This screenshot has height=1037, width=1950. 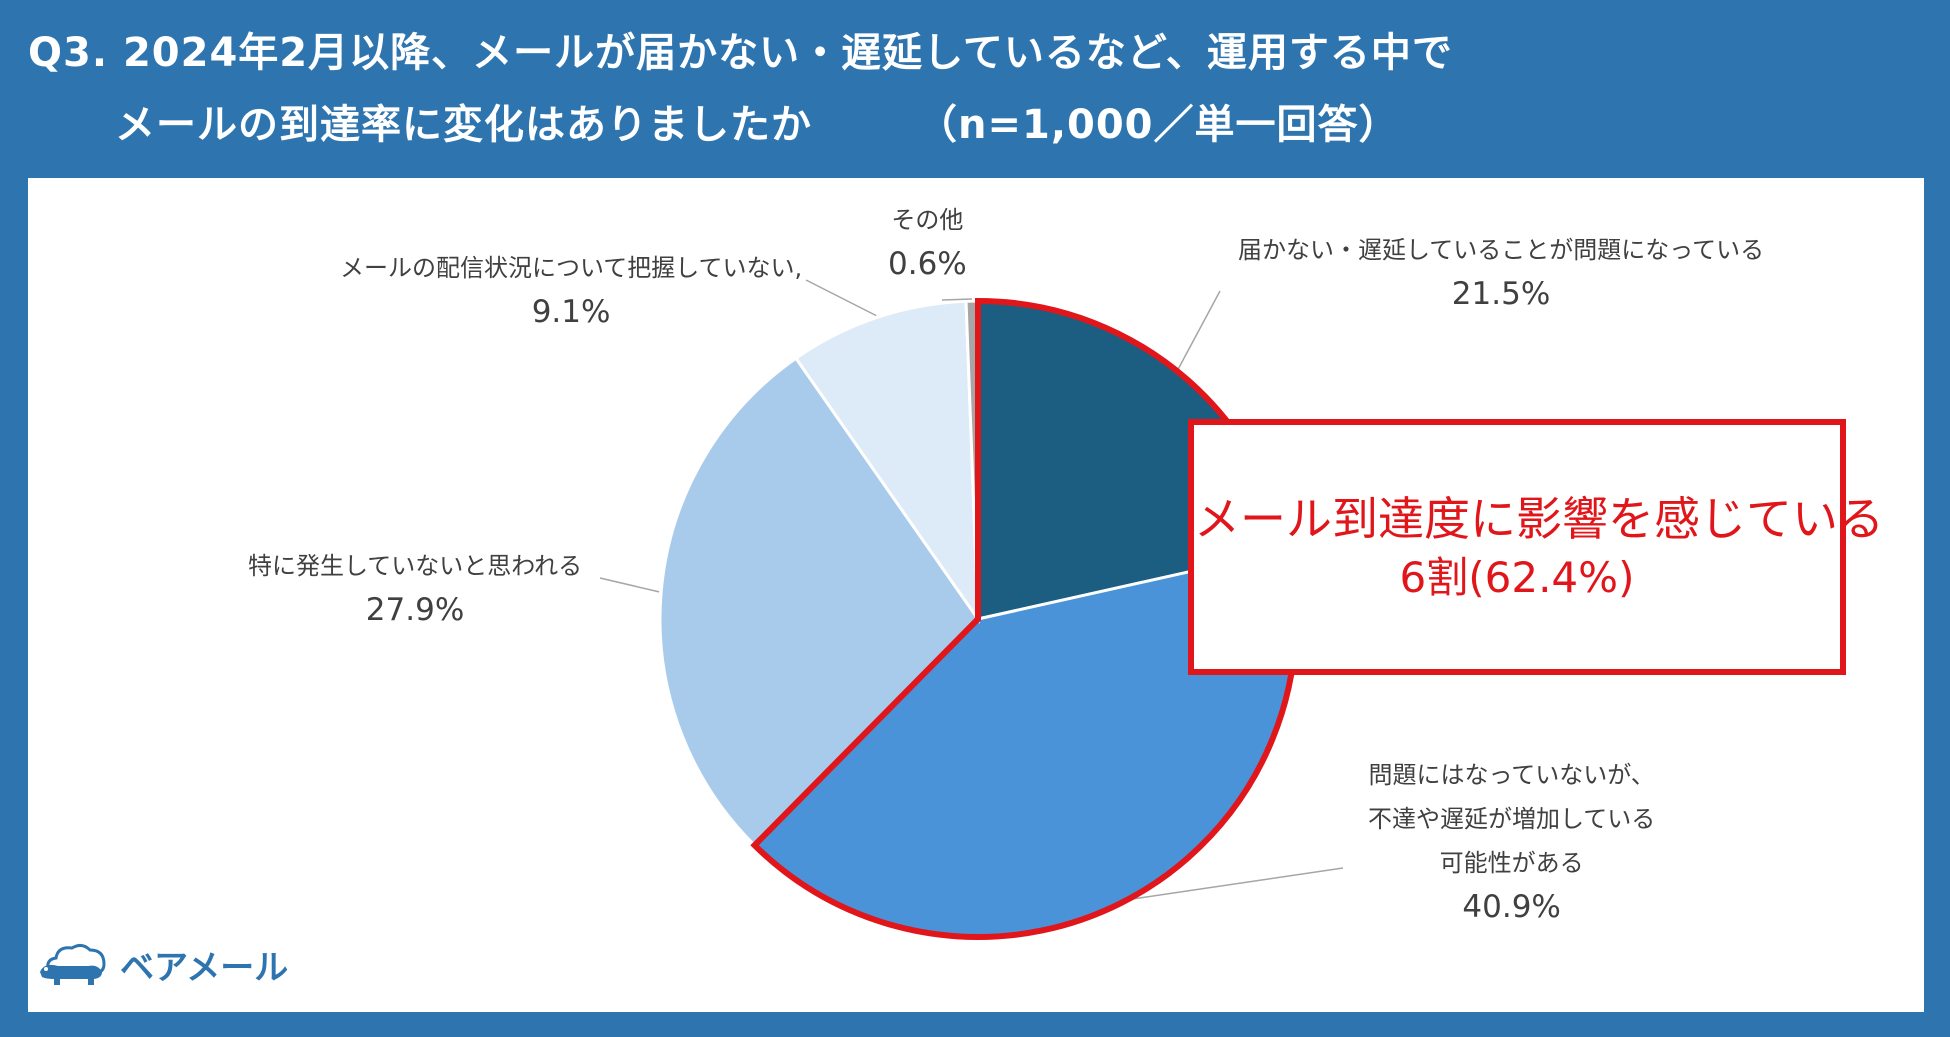 I want to click on brand-name: ベアメール, so click(x=204, y=968).